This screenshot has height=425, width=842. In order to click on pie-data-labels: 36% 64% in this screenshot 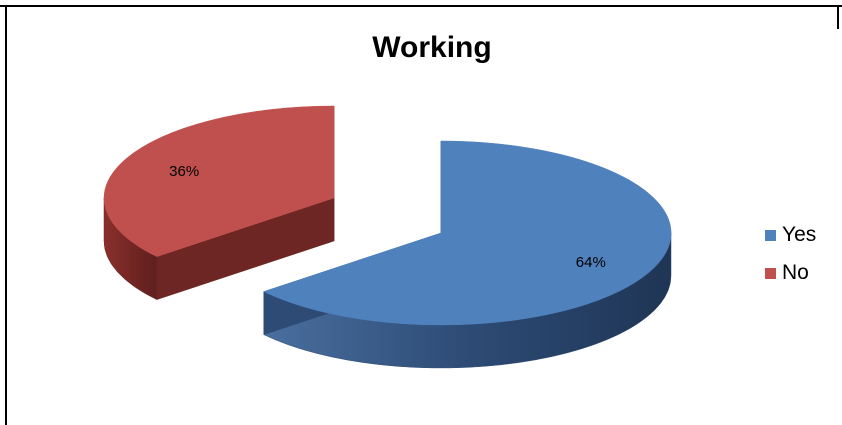, I will do `click(387, 217)`.